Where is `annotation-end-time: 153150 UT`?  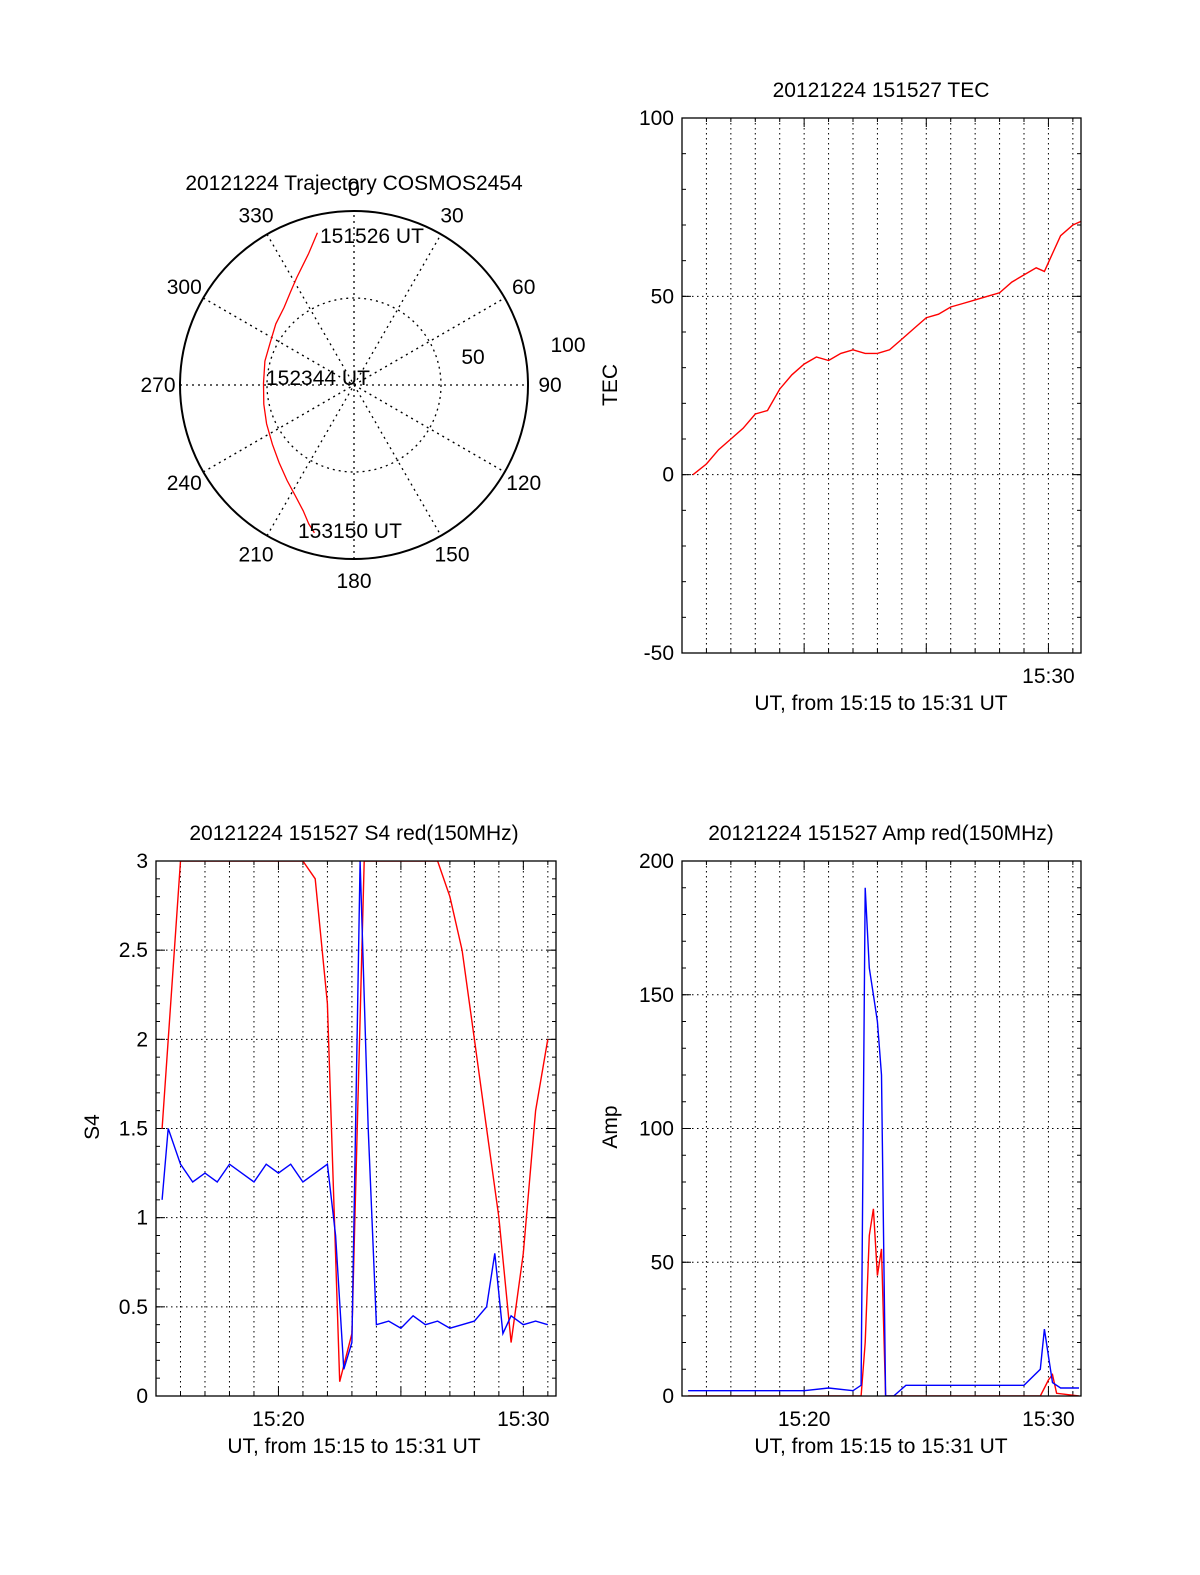 annotation-end-time: 153150 UT is located at coordinates (350, 531).